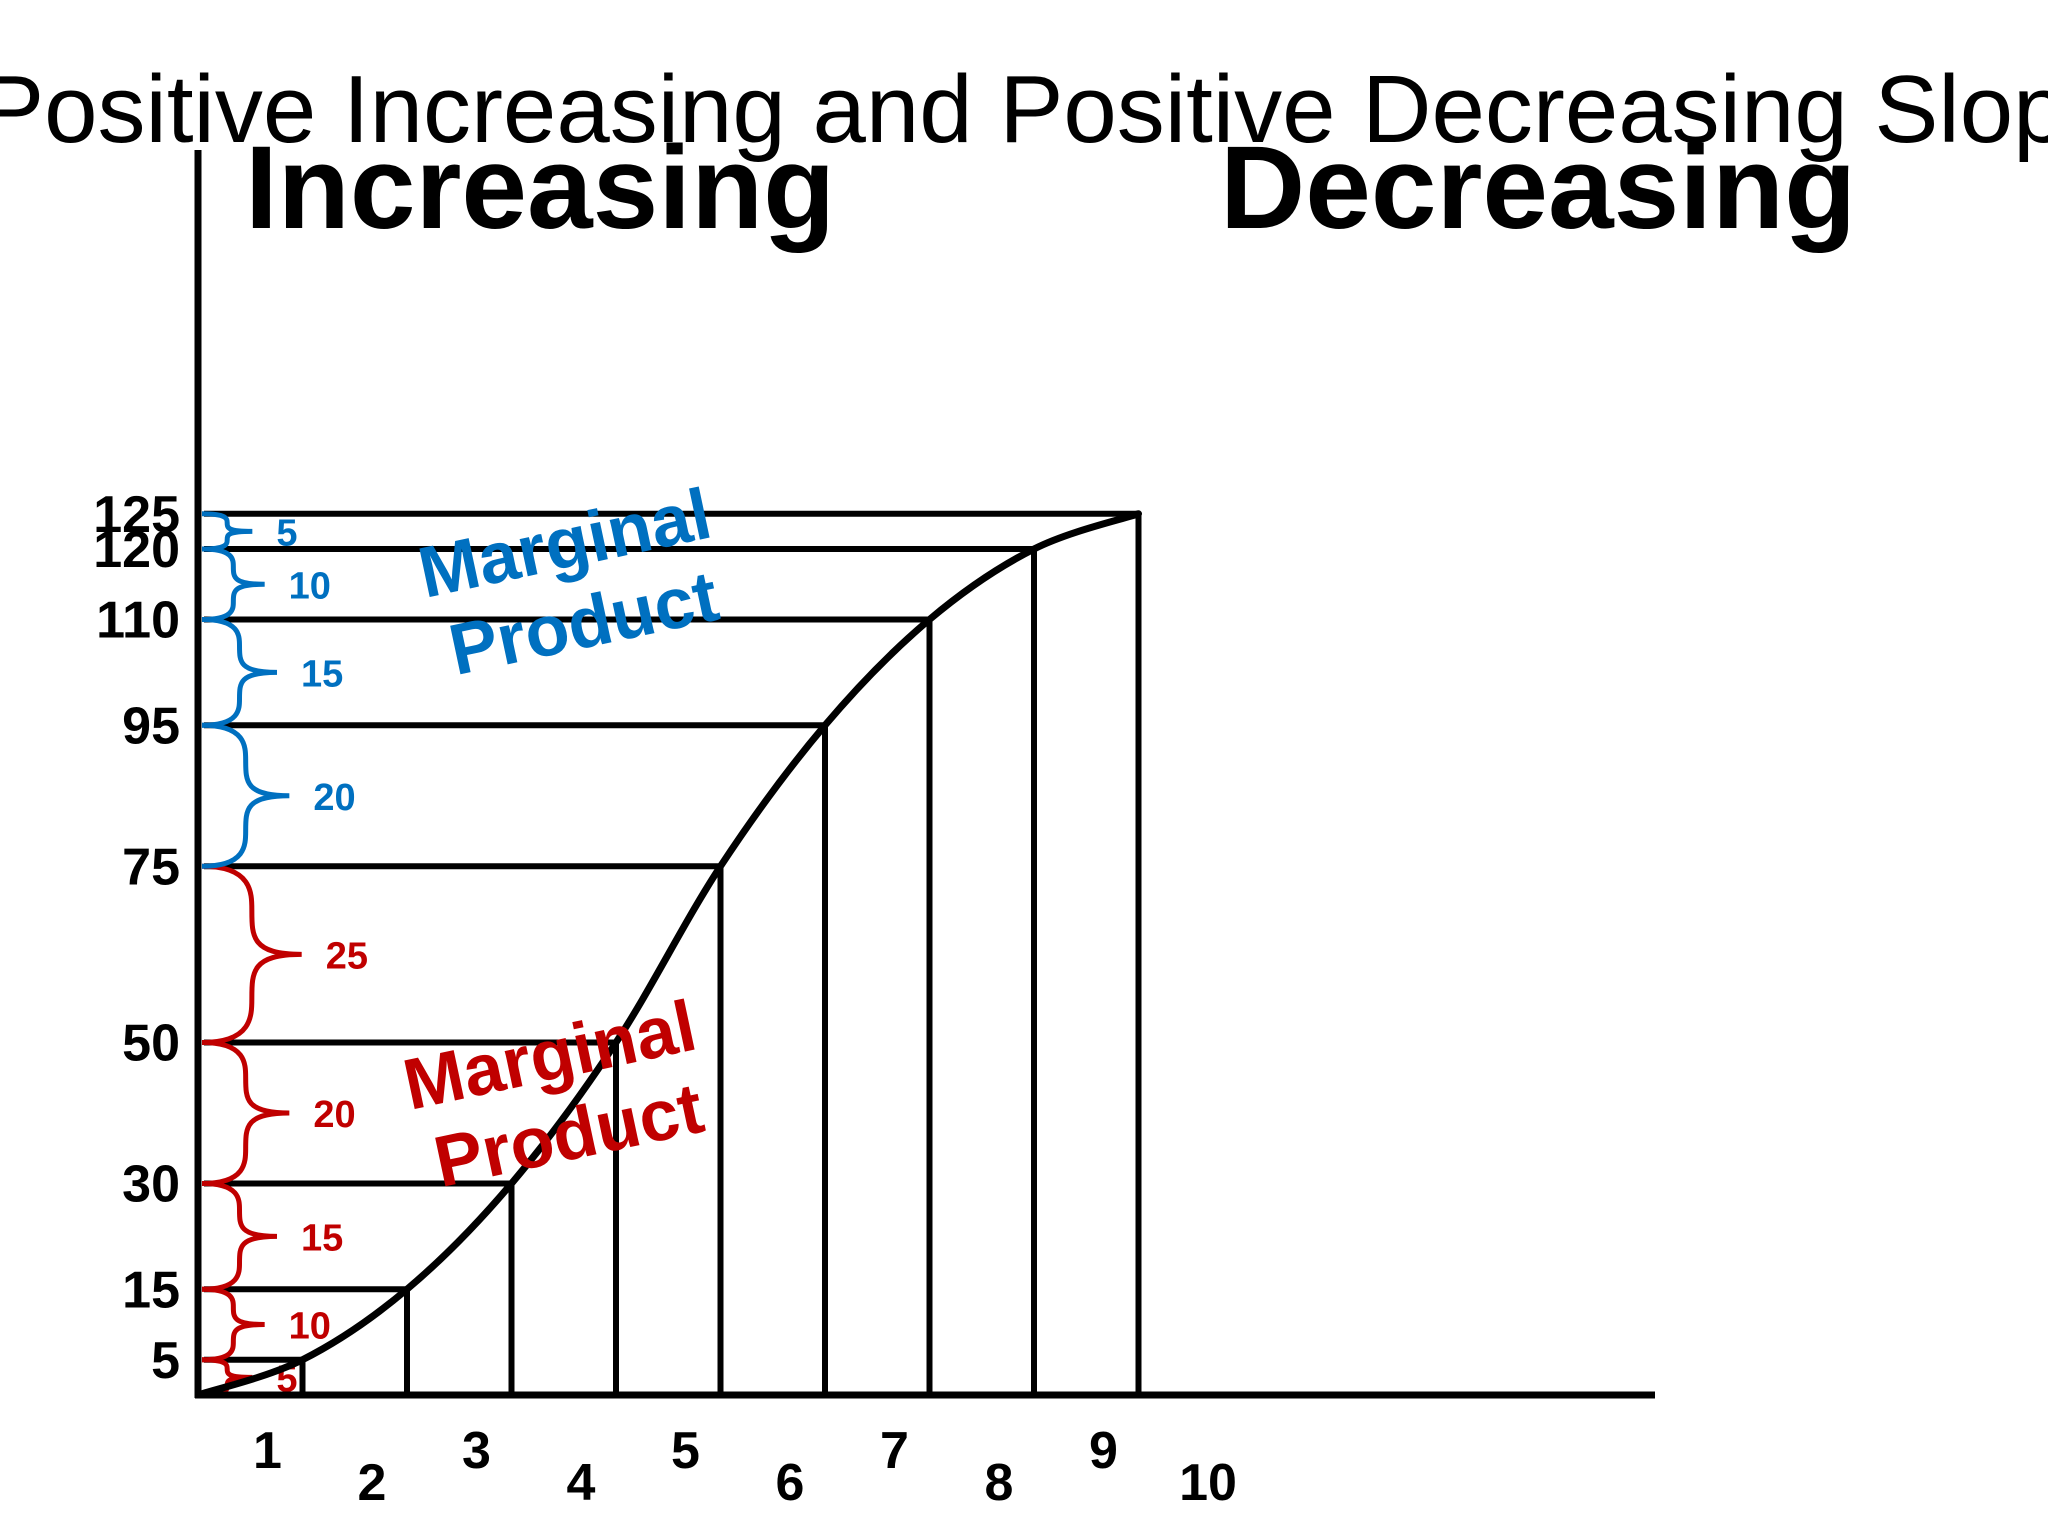  I want to click on x-tick-label: 6, so click(790, 1483).